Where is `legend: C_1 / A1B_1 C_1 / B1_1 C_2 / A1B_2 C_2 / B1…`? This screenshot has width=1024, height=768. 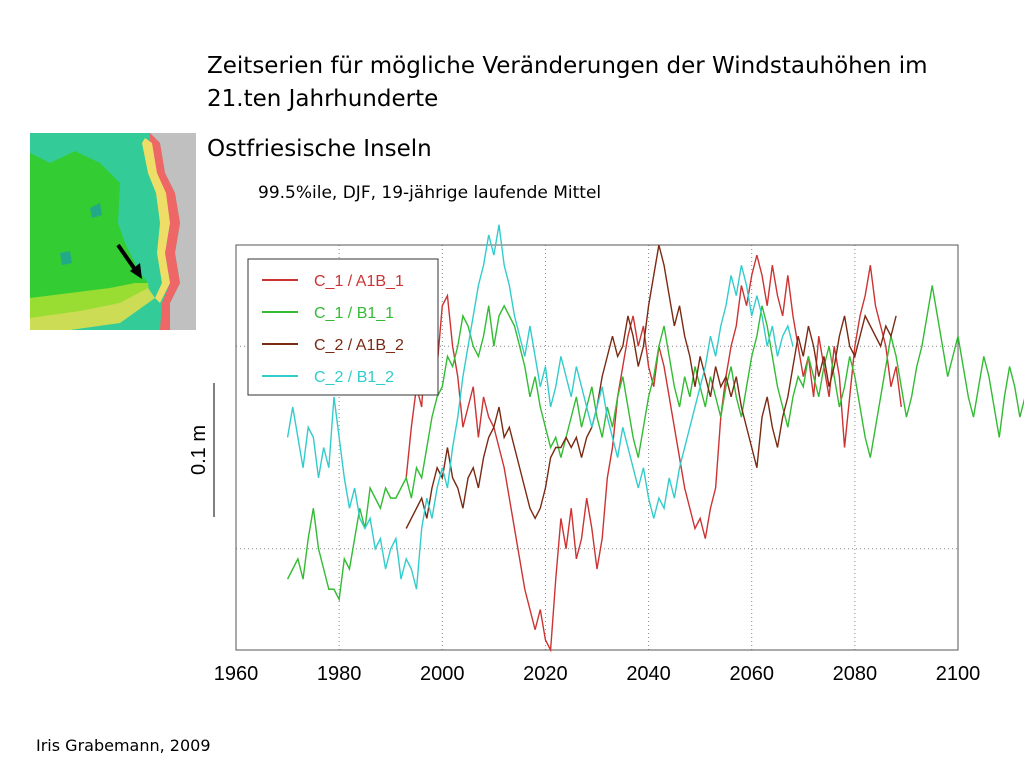
legend: C_1 / A1B_1 C_1 / B1_1 C_2 / A1B_2 C_2 / B1… is located at coordinates (343, 327).